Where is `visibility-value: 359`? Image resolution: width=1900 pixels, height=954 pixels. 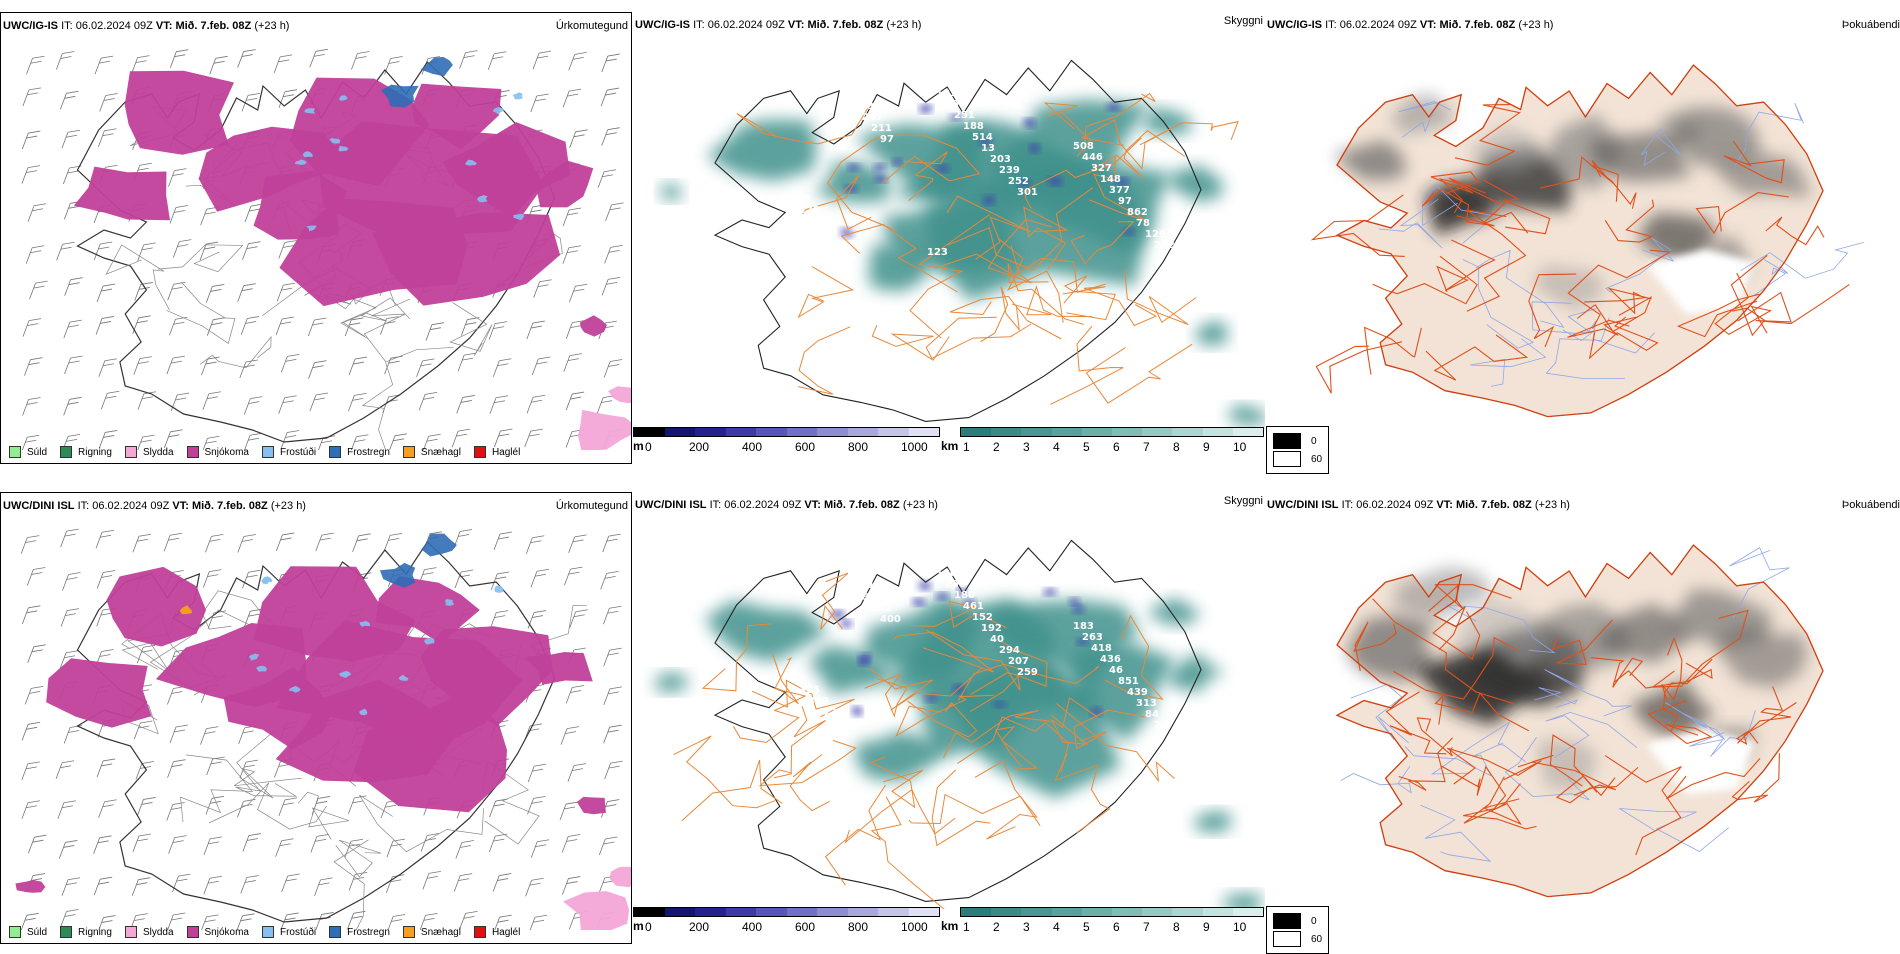 visibility-value: 359 is located at coordinates (818, 701).